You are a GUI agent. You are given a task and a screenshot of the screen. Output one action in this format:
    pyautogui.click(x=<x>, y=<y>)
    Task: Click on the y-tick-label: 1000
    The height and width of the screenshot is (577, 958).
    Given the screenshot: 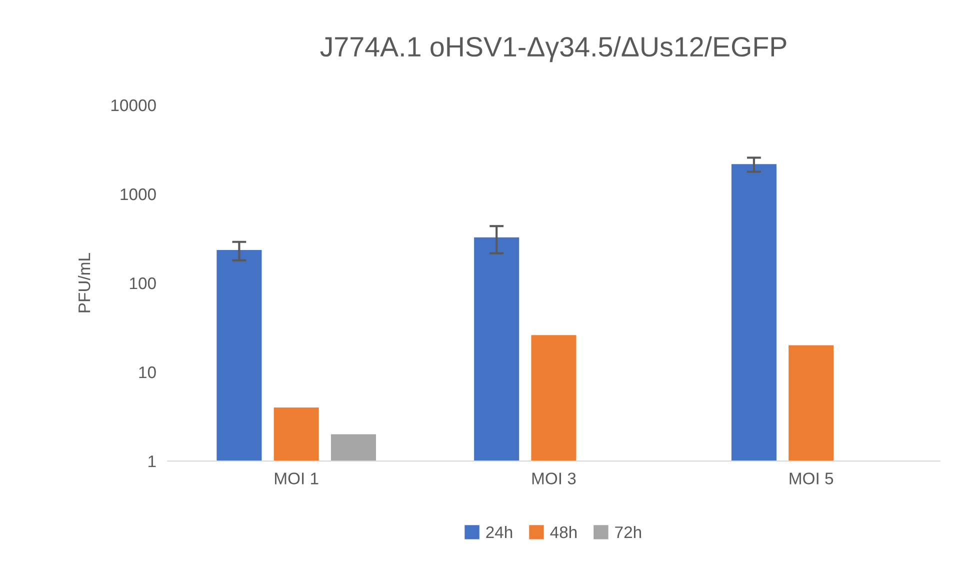 What is the action you would take?
    pyautogui.click(x=138, y=194)
    